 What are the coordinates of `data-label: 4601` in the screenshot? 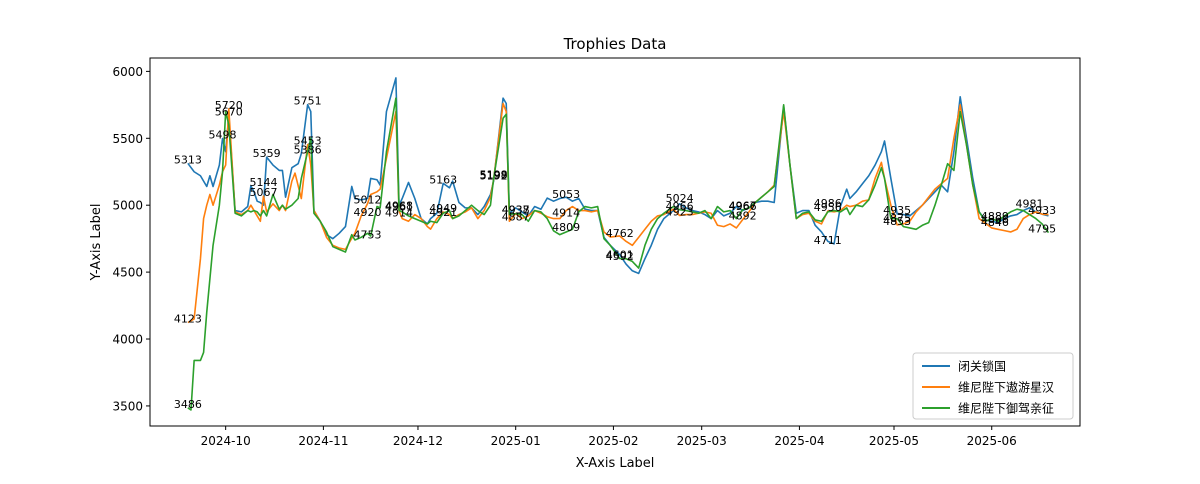 It's located at (620, 255).